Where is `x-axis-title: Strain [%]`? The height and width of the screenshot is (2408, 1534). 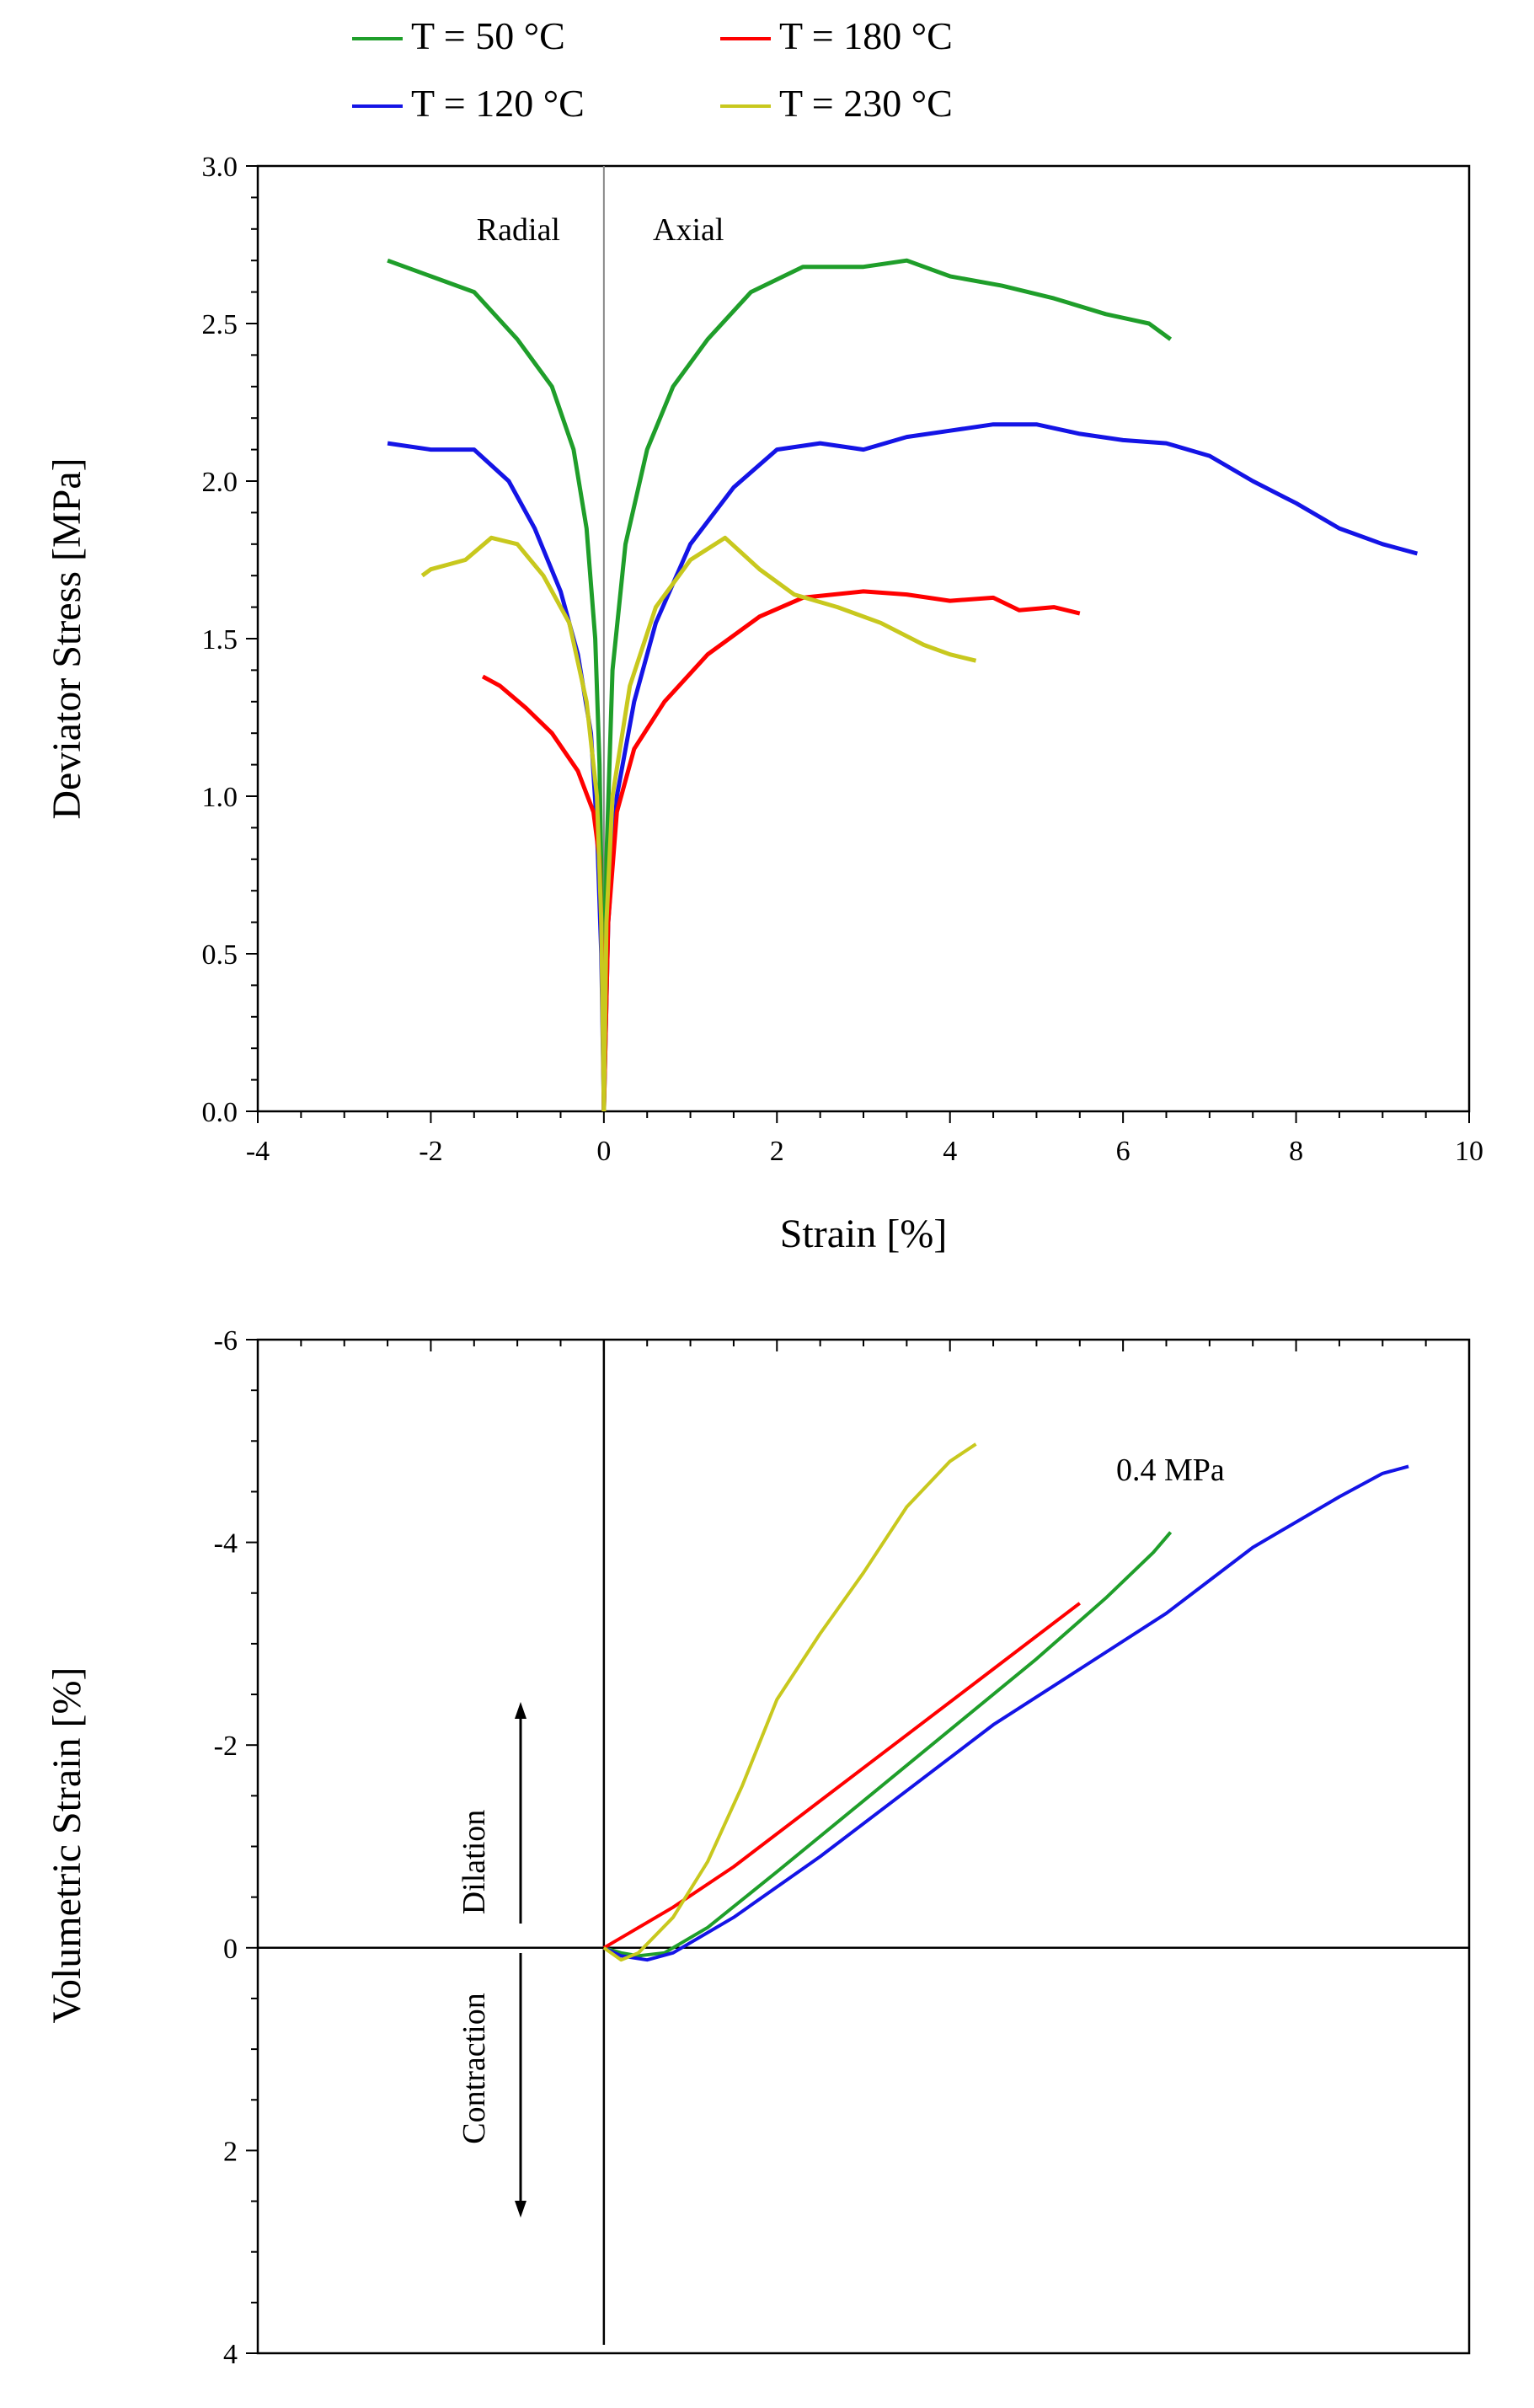 x-axis-title: Strain [%] is located at coordinates (864, 1234).